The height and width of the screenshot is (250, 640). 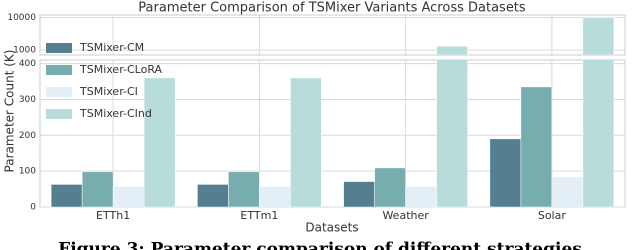 What do you see at coordinates (121, 69) in the screenshot?
I see `legend-label: TSMixer-CLoRA` at bounding box center [121, 69].